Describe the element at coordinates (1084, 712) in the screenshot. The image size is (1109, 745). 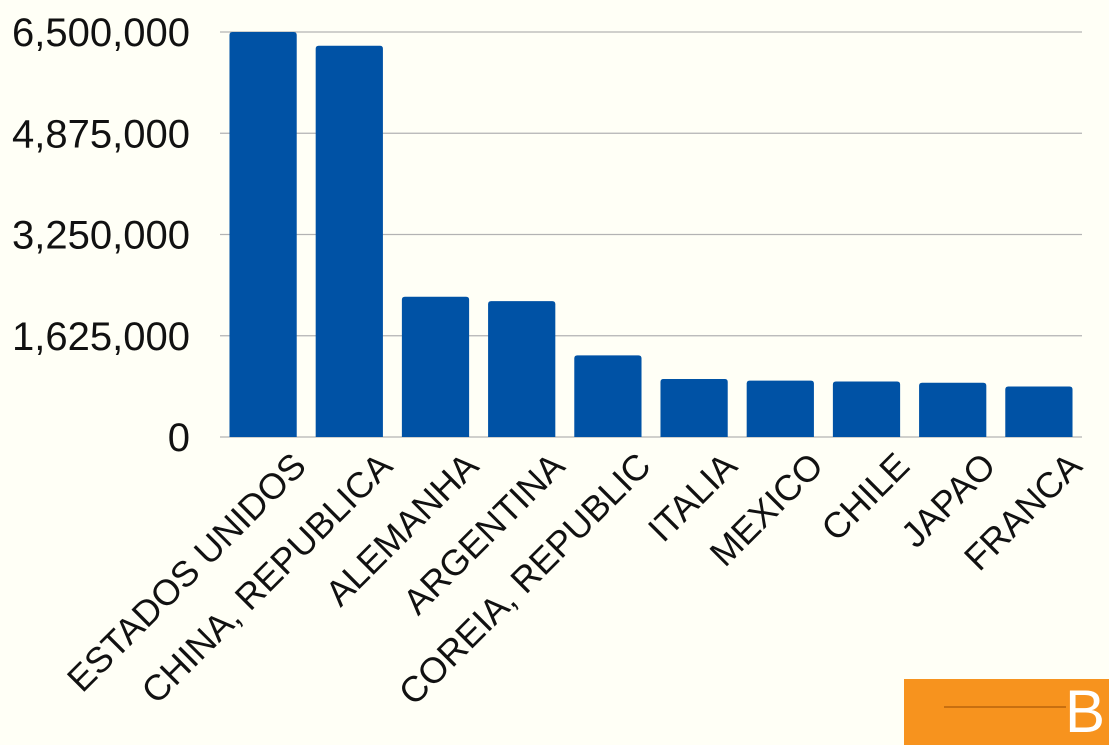
I see `logo-letter: B` at that location.